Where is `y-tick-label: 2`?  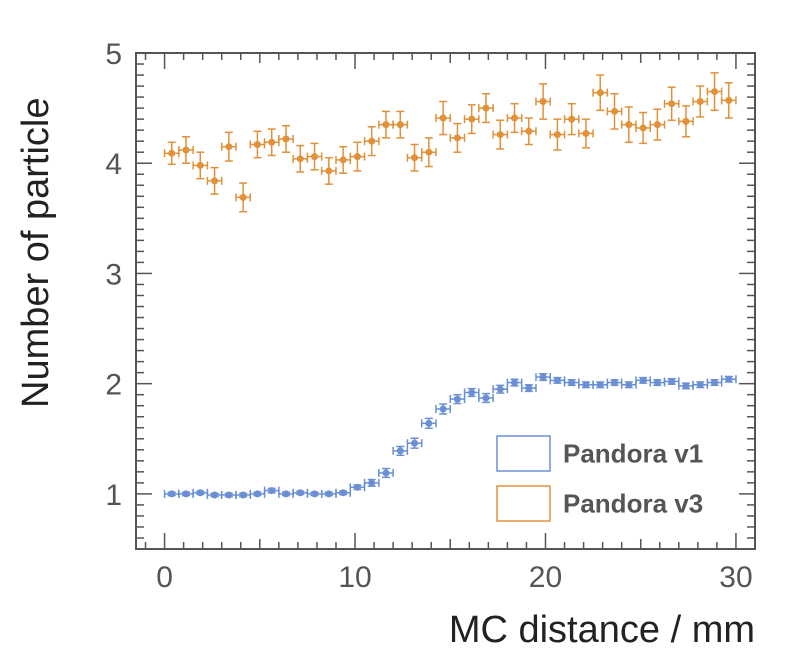
y-tick-label: 2 is located at coordinates (113, 385).